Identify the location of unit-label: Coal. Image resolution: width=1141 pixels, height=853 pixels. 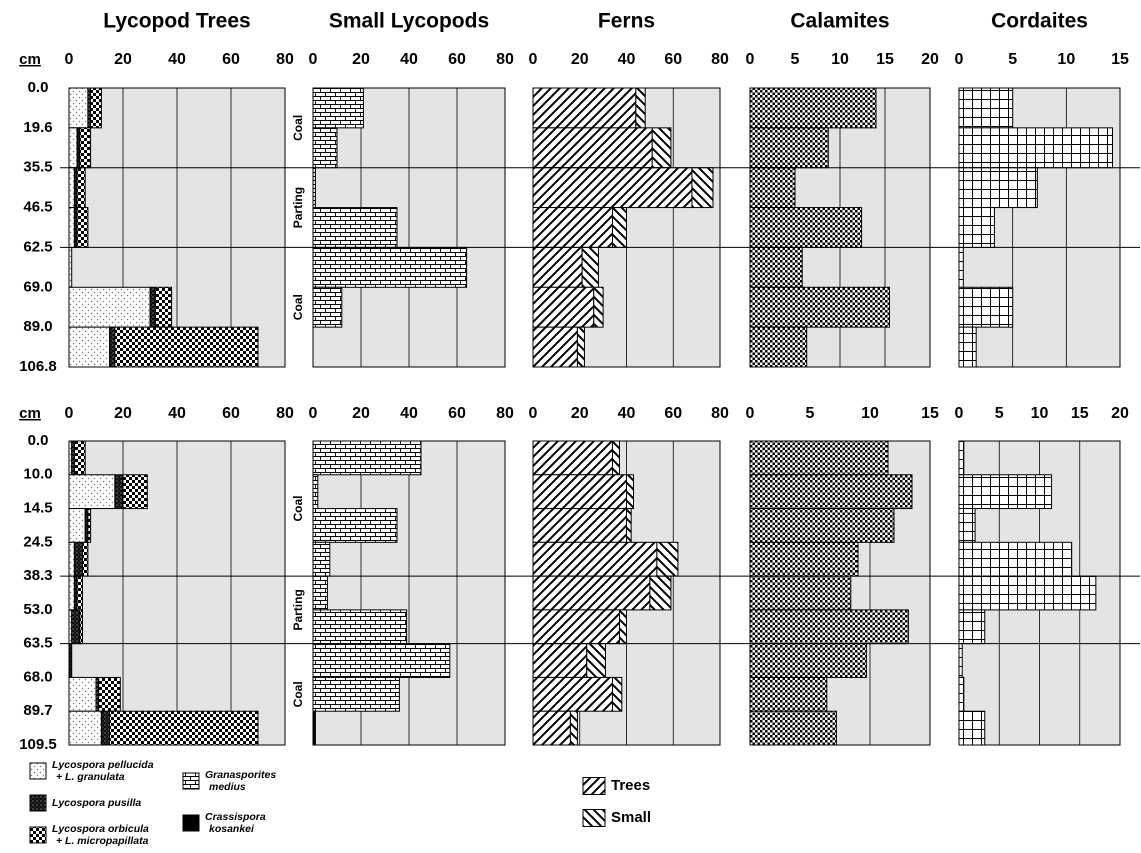
(298, 307).